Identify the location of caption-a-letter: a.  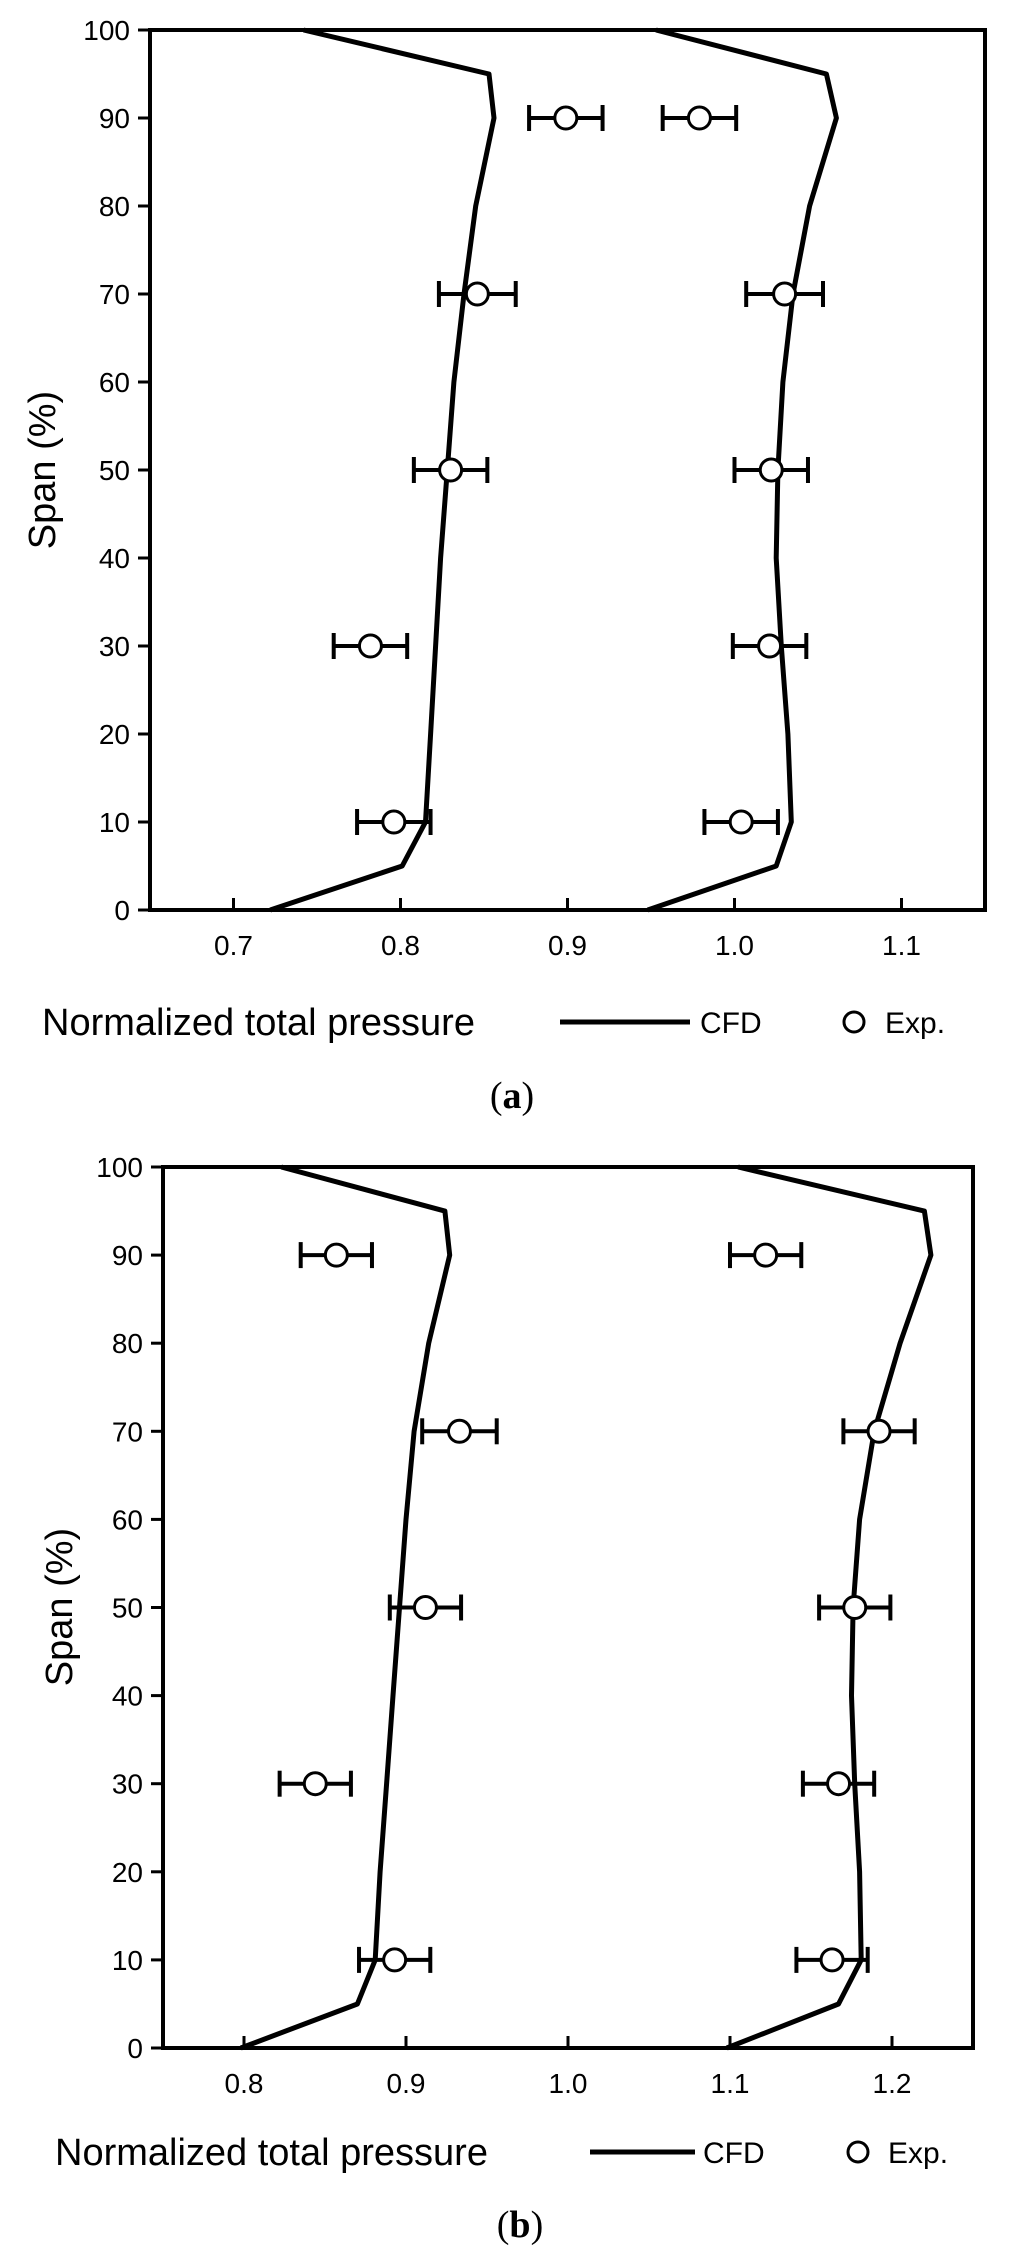
(512, 1096).